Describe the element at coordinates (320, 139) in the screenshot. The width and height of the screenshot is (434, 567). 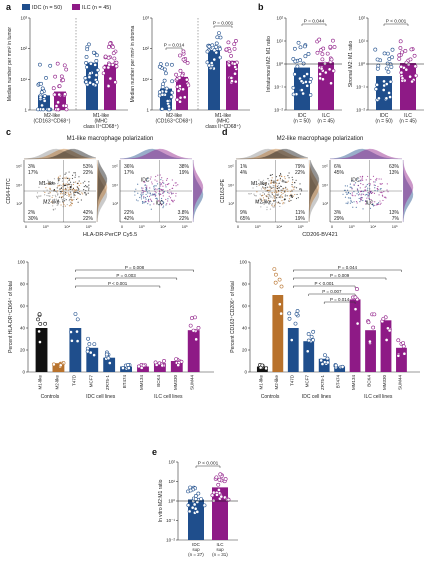
I see `panel-title: M2-like macrophage polarization` at that location.